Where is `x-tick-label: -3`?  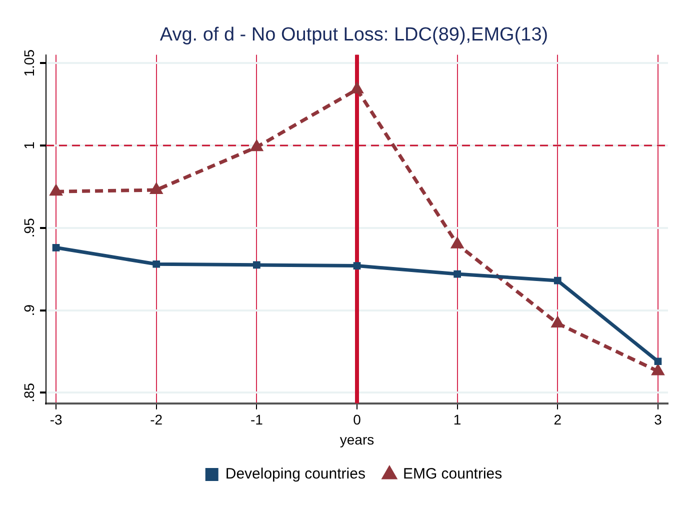 x-tick-label: -3 is located at coordinates (56, 420).